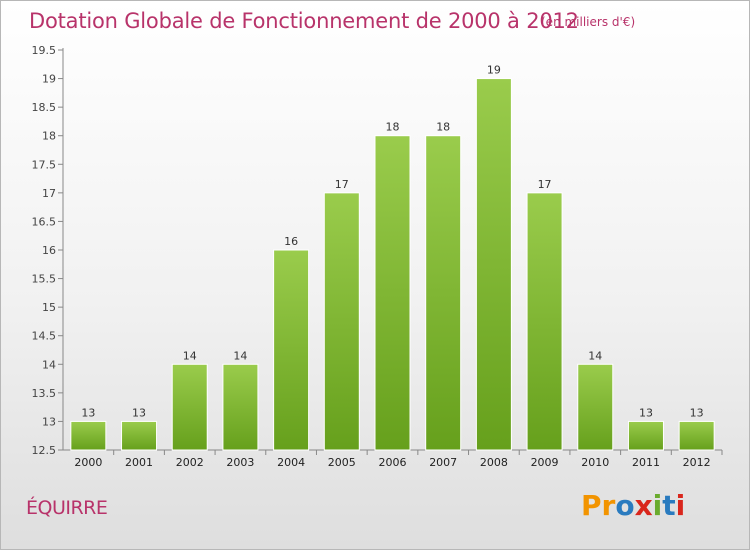  What do you see at coordinates (591, 505) in the screenshot?
I see `logo-letter: P` at bounding box center [591, 505].